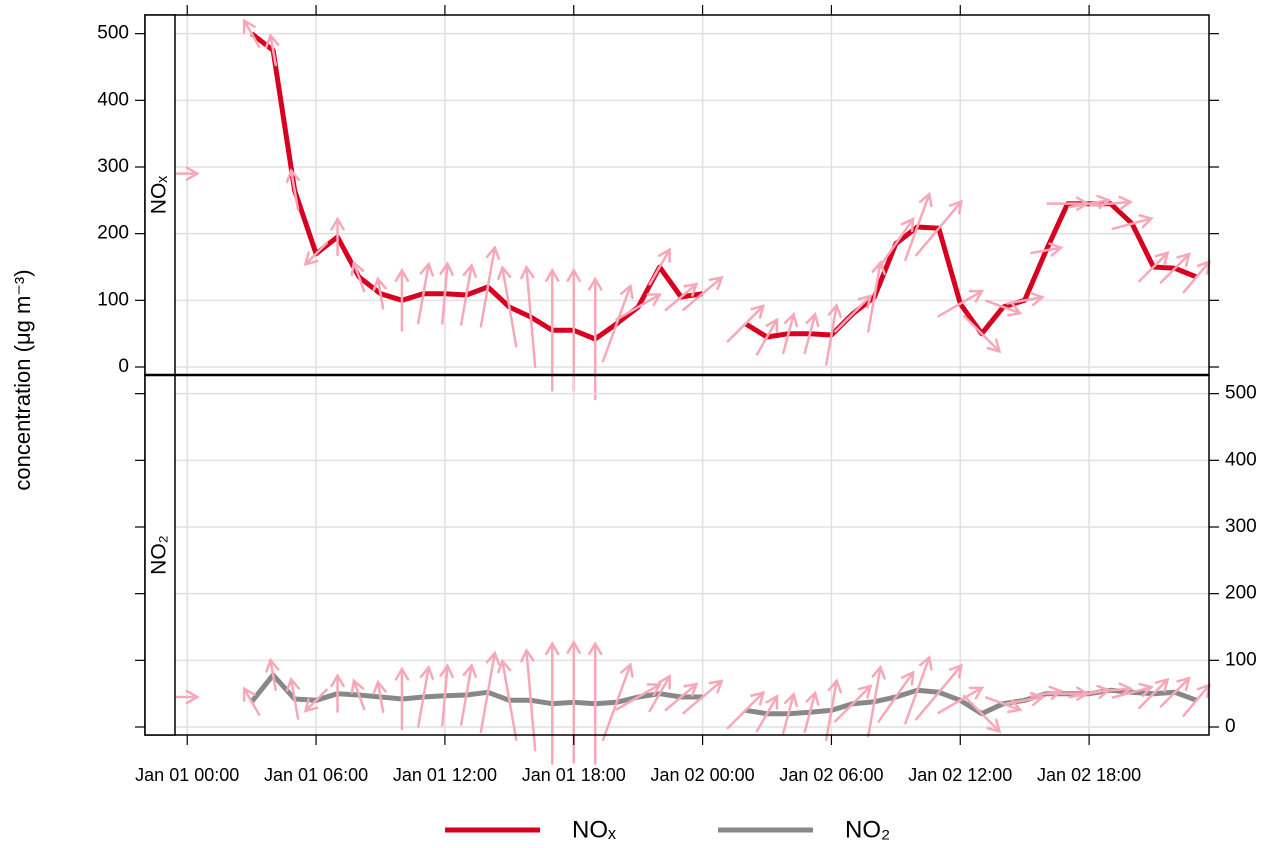  I want to click on series-line, so click(723, 694).